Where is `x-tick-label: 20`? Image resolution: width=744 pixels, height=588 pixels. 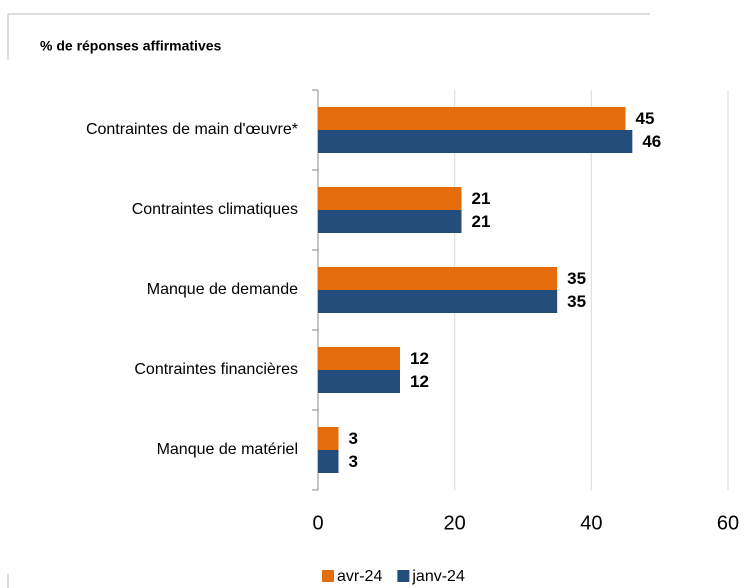
x-tick-label: 20 is located at coordinates (455, 523).